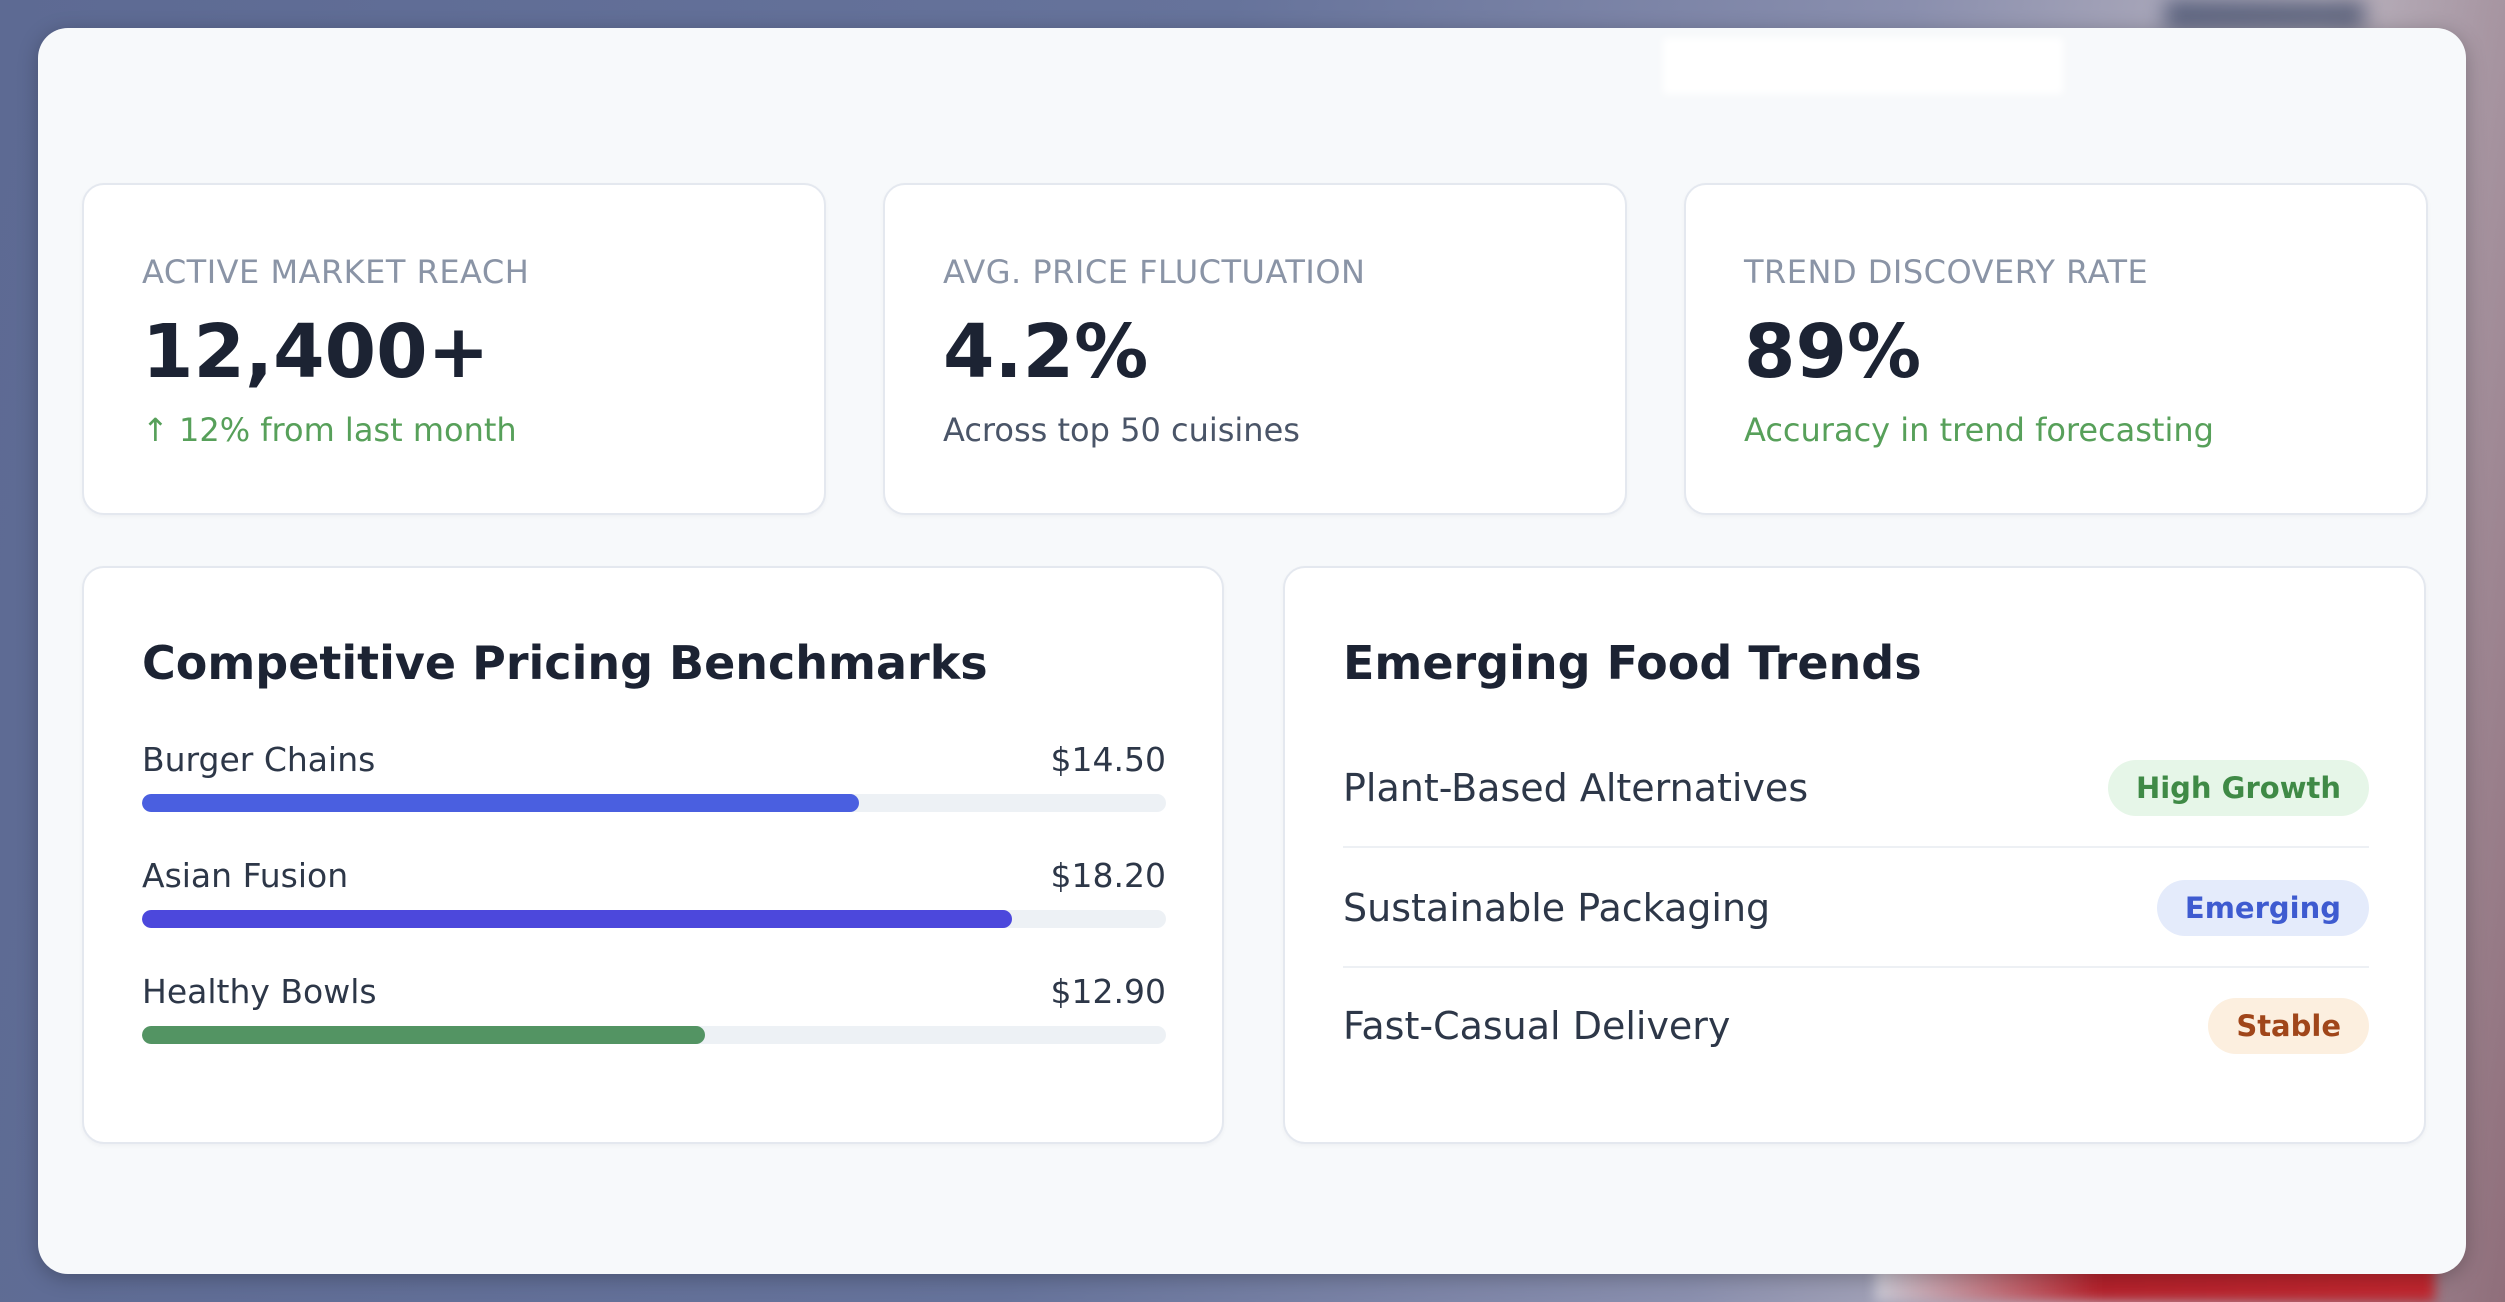  Describe the element at coordinates (654, 780) in the screenshot. I see `benchmark-row: Burger Chains $14.50` at that location.